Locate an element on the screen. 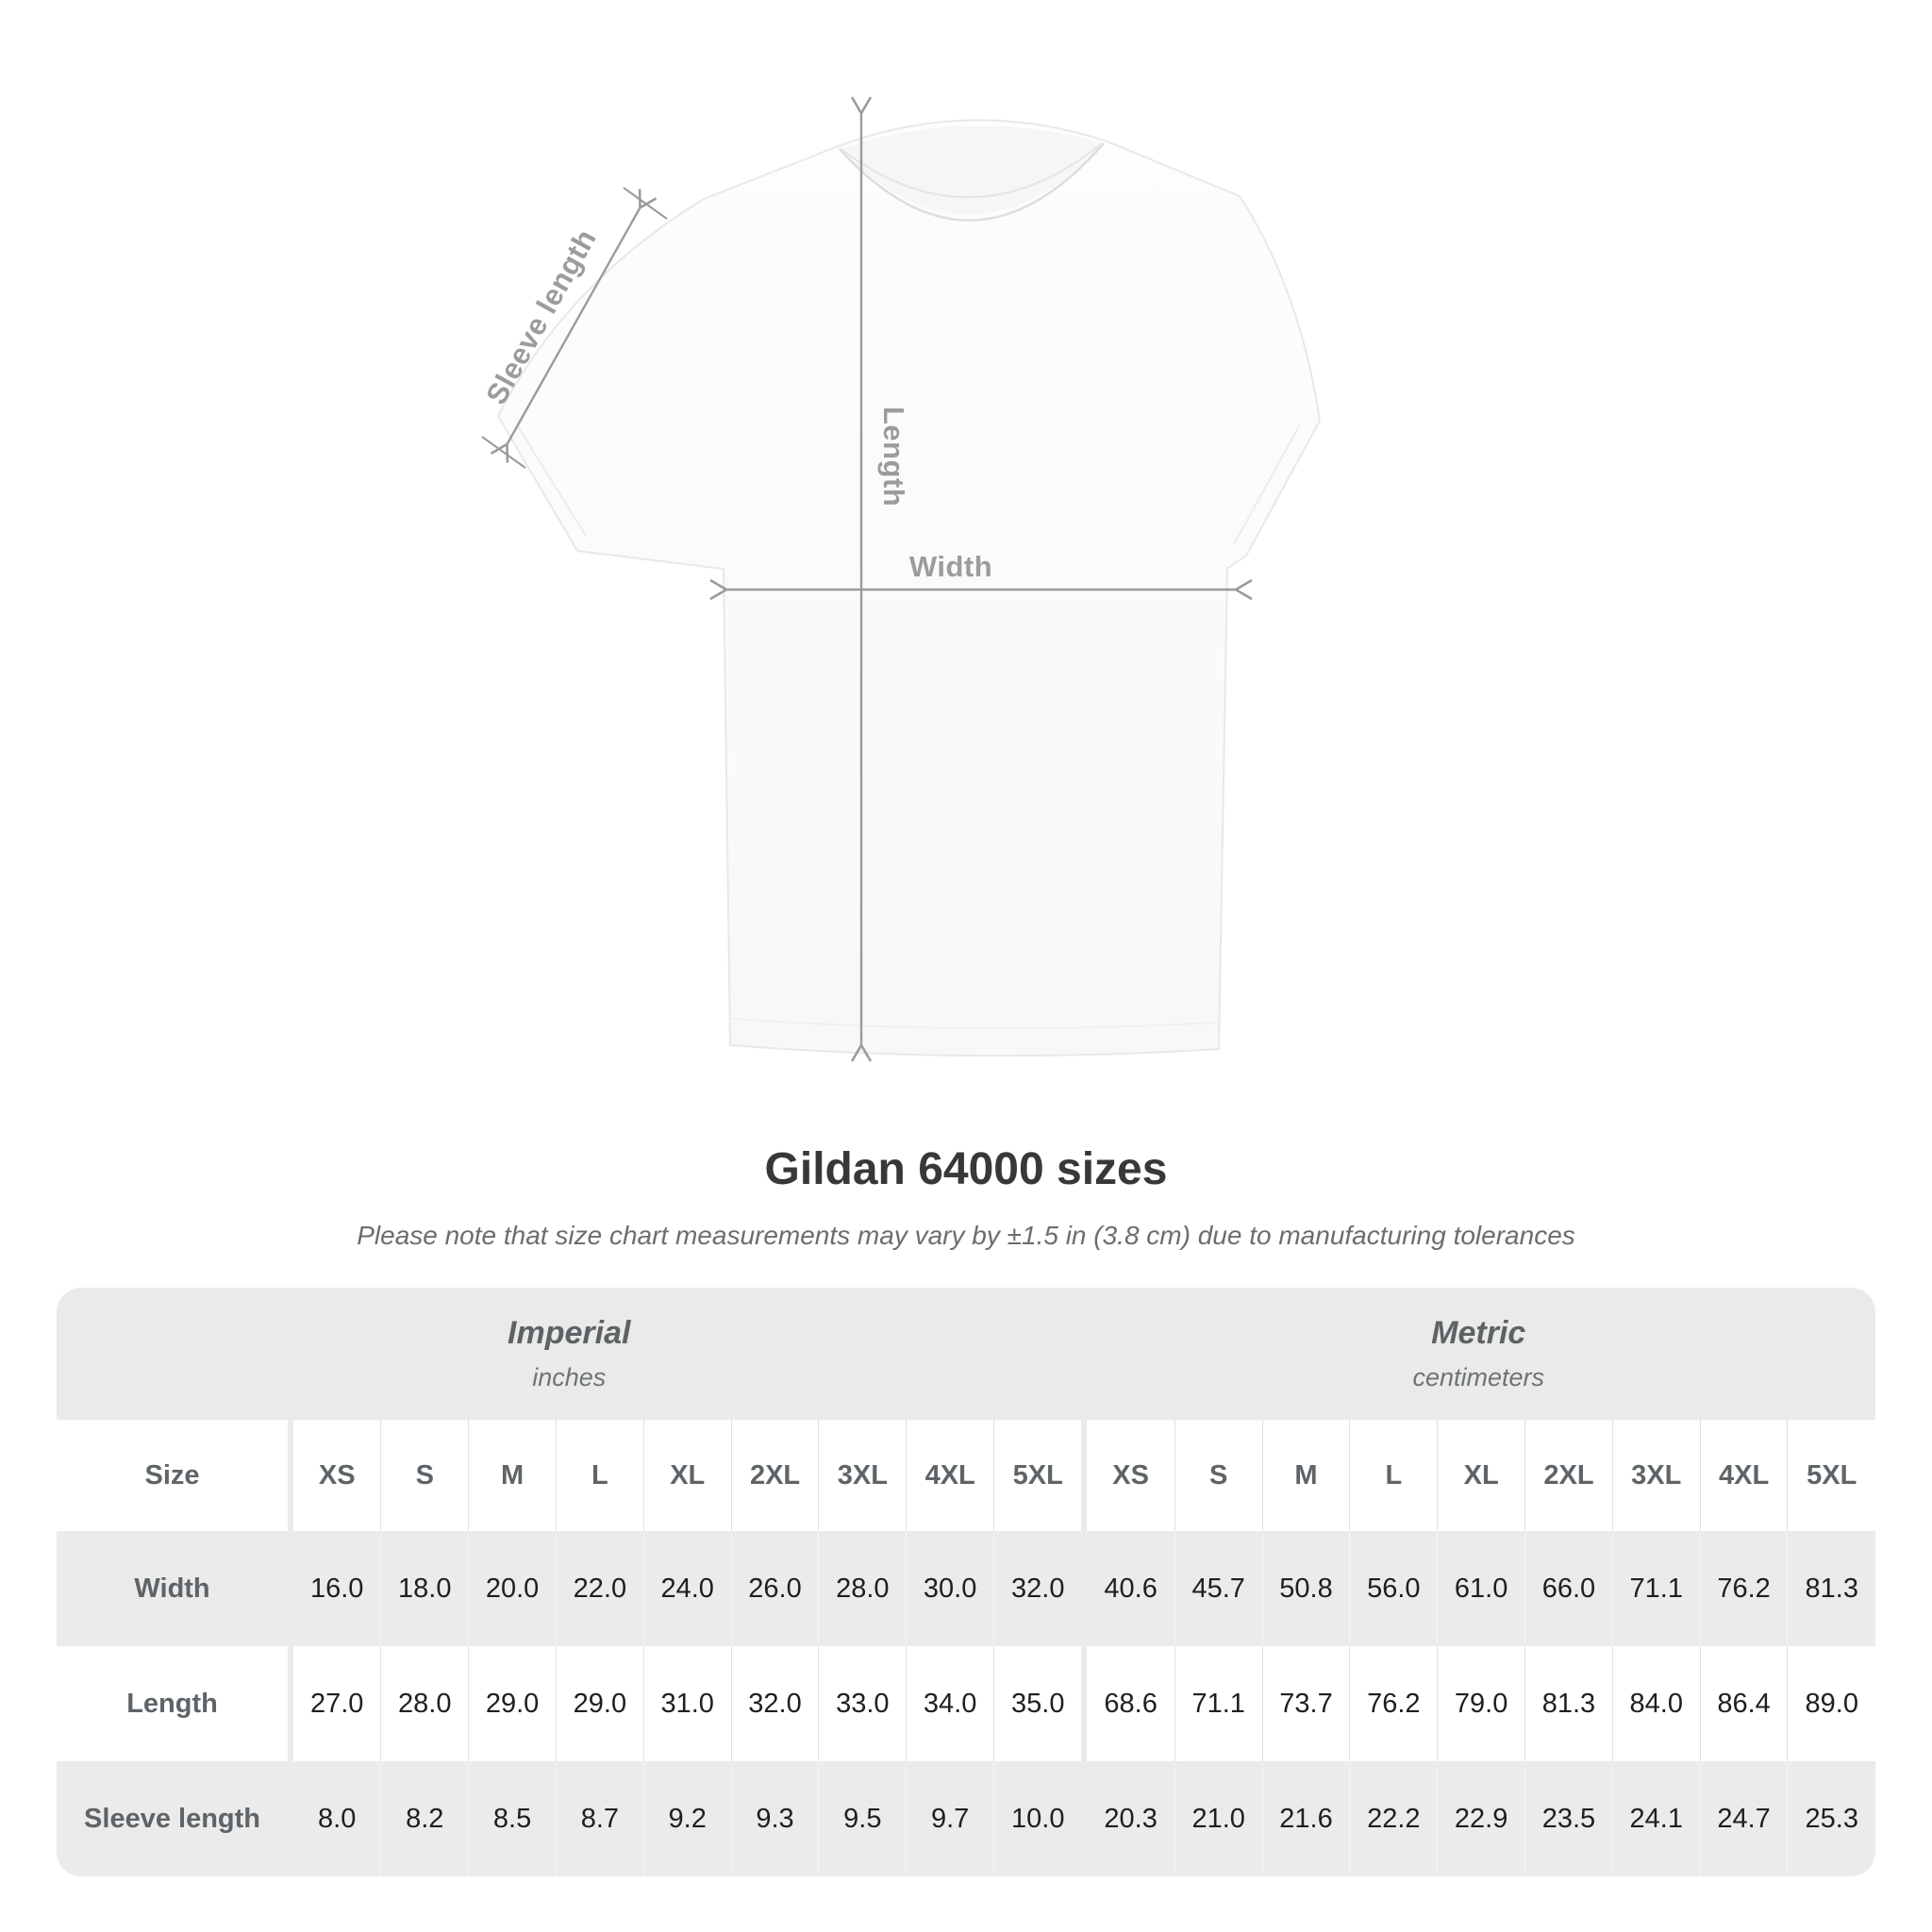  table-cell-metric: 25.3 is located at coordinates (1831, 1819).